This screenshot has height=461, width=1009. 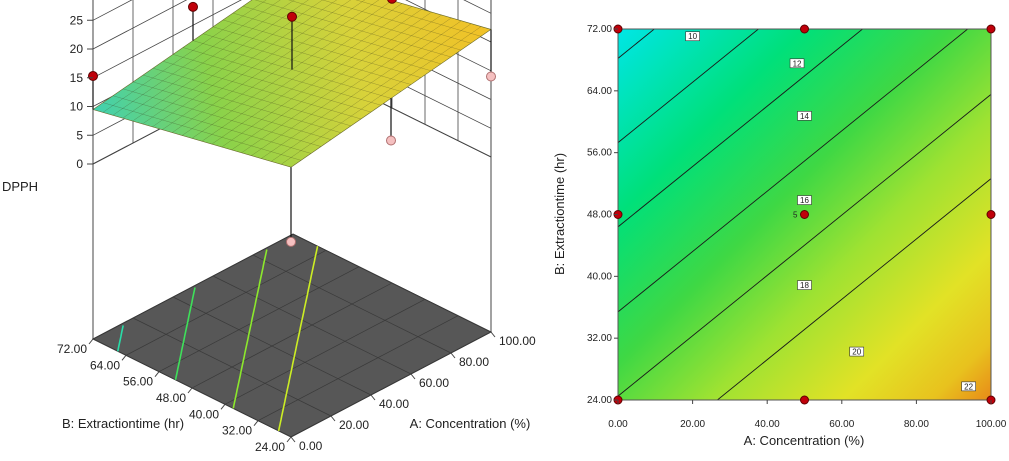 I want to click on floor-contours, so click(x=218, y=339).